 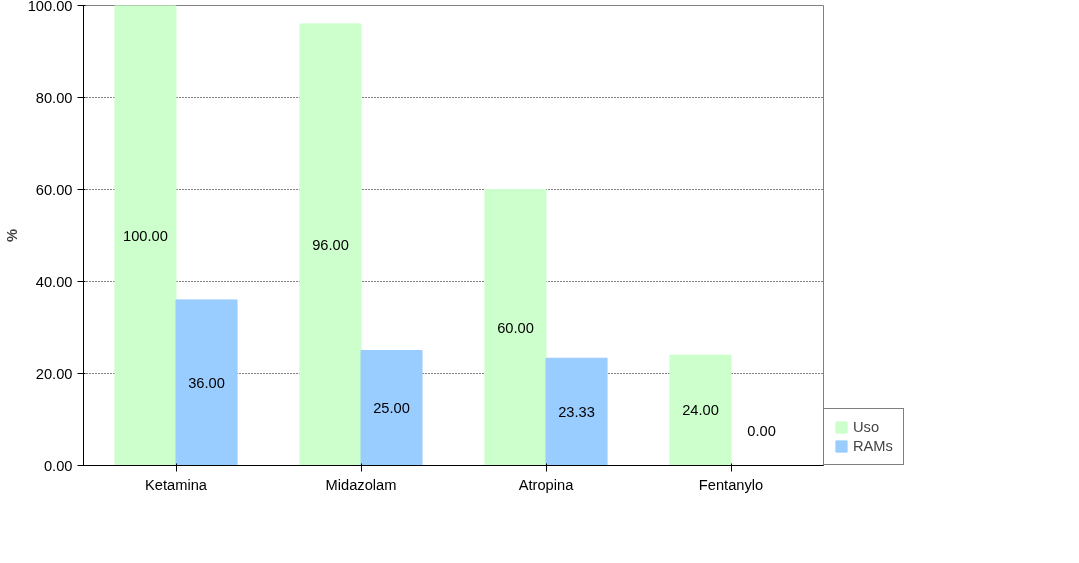 I want to click on x-tick-label: Fentanylo, so click(x=731, y=484).